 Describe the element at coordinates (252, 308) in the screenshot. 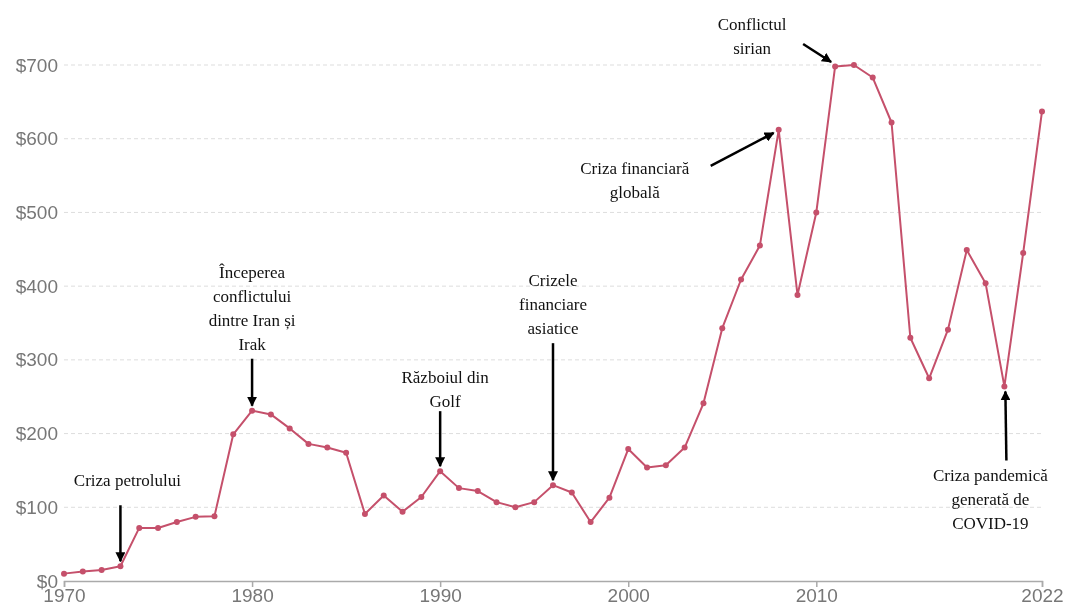

I see `annotation: Începerea conflictului dintre Iran și Irak` at that location.